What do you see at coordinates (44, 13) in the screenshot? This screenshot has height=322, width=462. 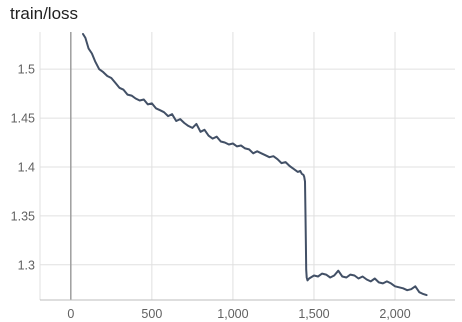 I see `chart-title: train/loss` at bounding box center [44, 13].